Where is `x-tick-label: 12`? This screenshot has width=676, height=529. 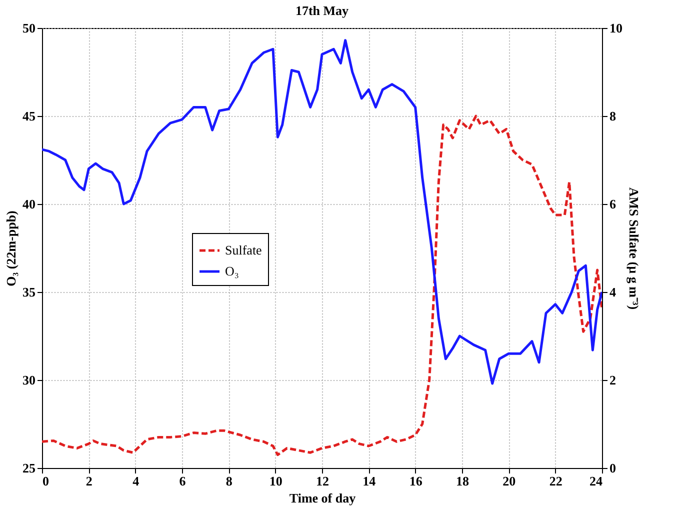 x-tick-label: 12 is located at coordinates (322, 481).